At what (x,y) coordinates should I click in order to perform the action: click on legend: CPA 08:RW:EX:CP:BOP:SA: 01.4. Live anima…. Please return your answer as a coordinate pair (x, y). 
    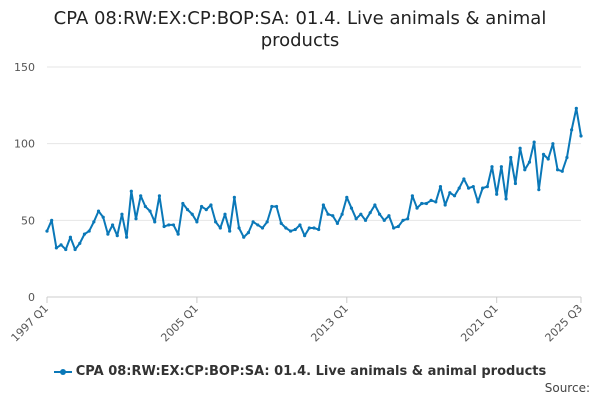
    Looking at the image, I should click on (300, 371).